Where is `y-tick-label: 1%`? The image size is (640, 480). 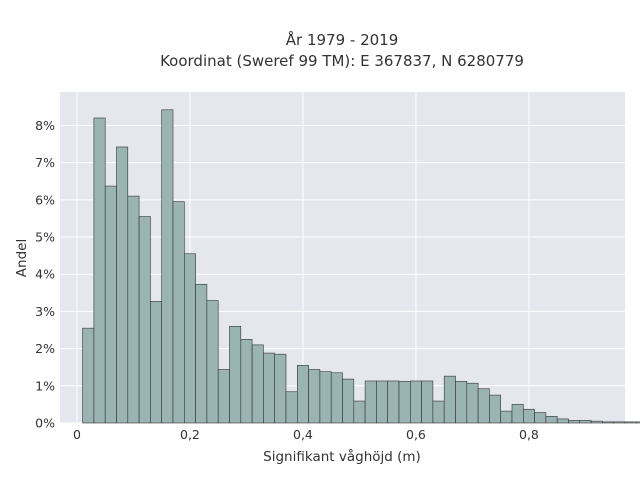 y-tick-label: 1% is located at coordinates (45, 385).